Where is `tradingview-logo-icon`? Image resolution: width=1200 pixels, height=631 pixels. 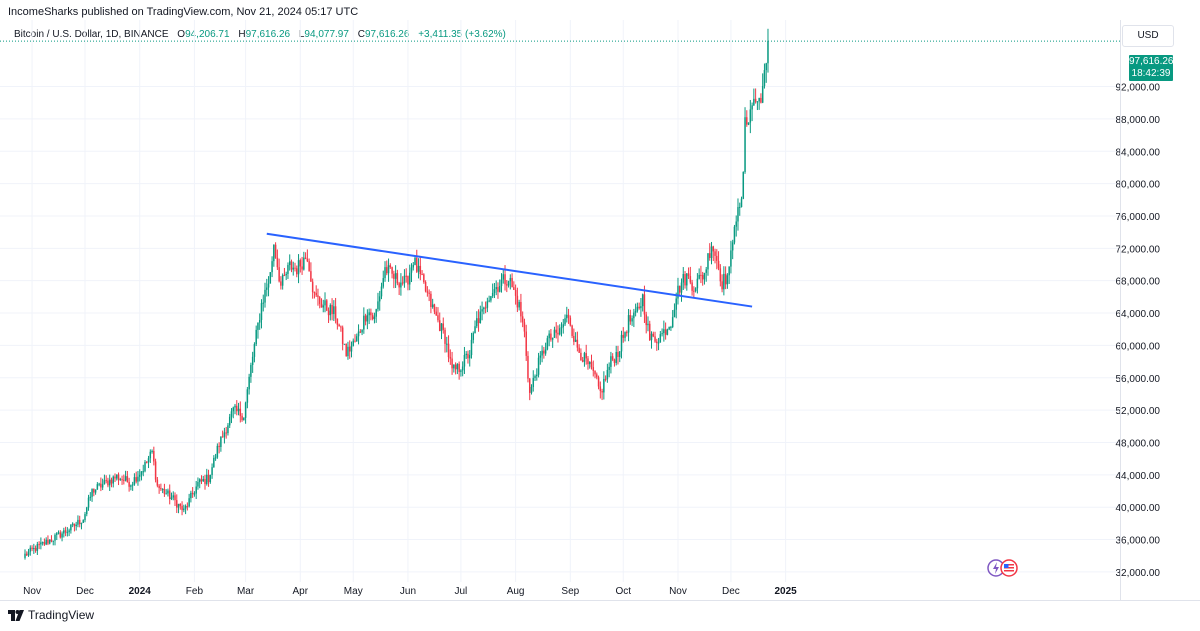
tradingview-logo-icon is located at coordinates (16, 616).